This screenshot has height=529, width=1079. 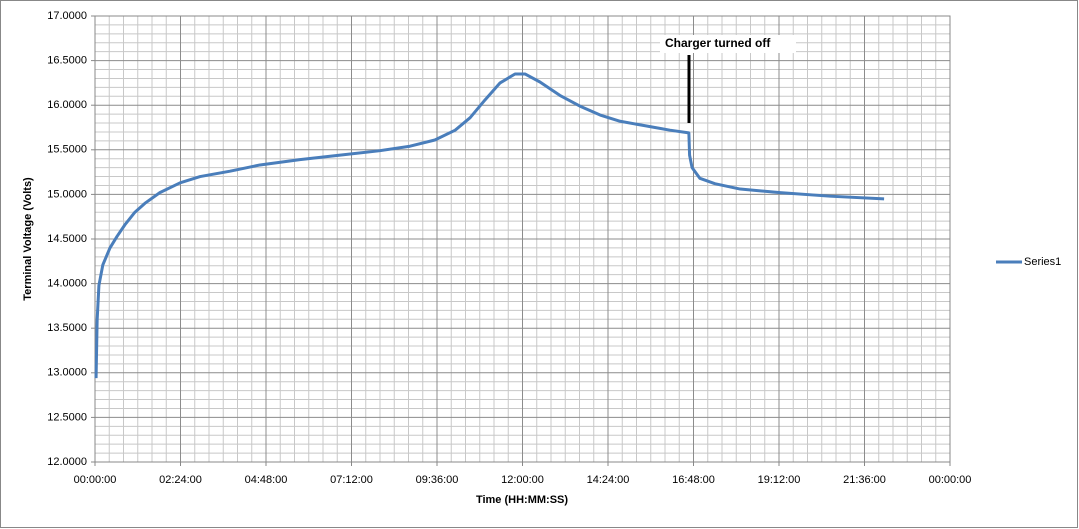 What do you see at coordinates (67, 61) in the screenshot?
I see `y-tick-label: 16.5000` at bounding box center [67, 61].